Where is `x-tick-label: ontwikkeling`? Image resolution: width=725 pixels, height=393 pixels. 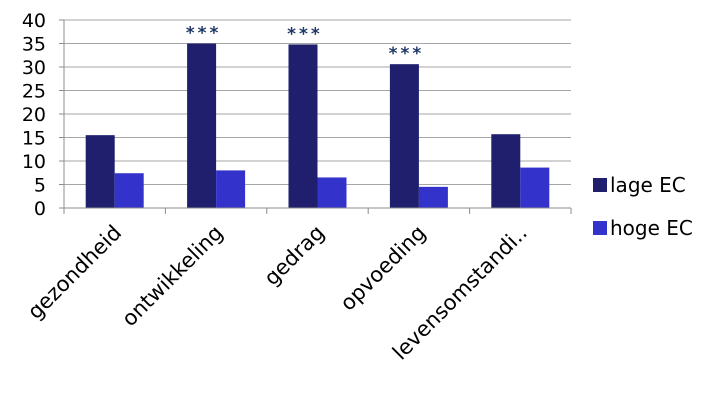
x-tick-label: ontwikkeling is located at coordinates (172, 276).